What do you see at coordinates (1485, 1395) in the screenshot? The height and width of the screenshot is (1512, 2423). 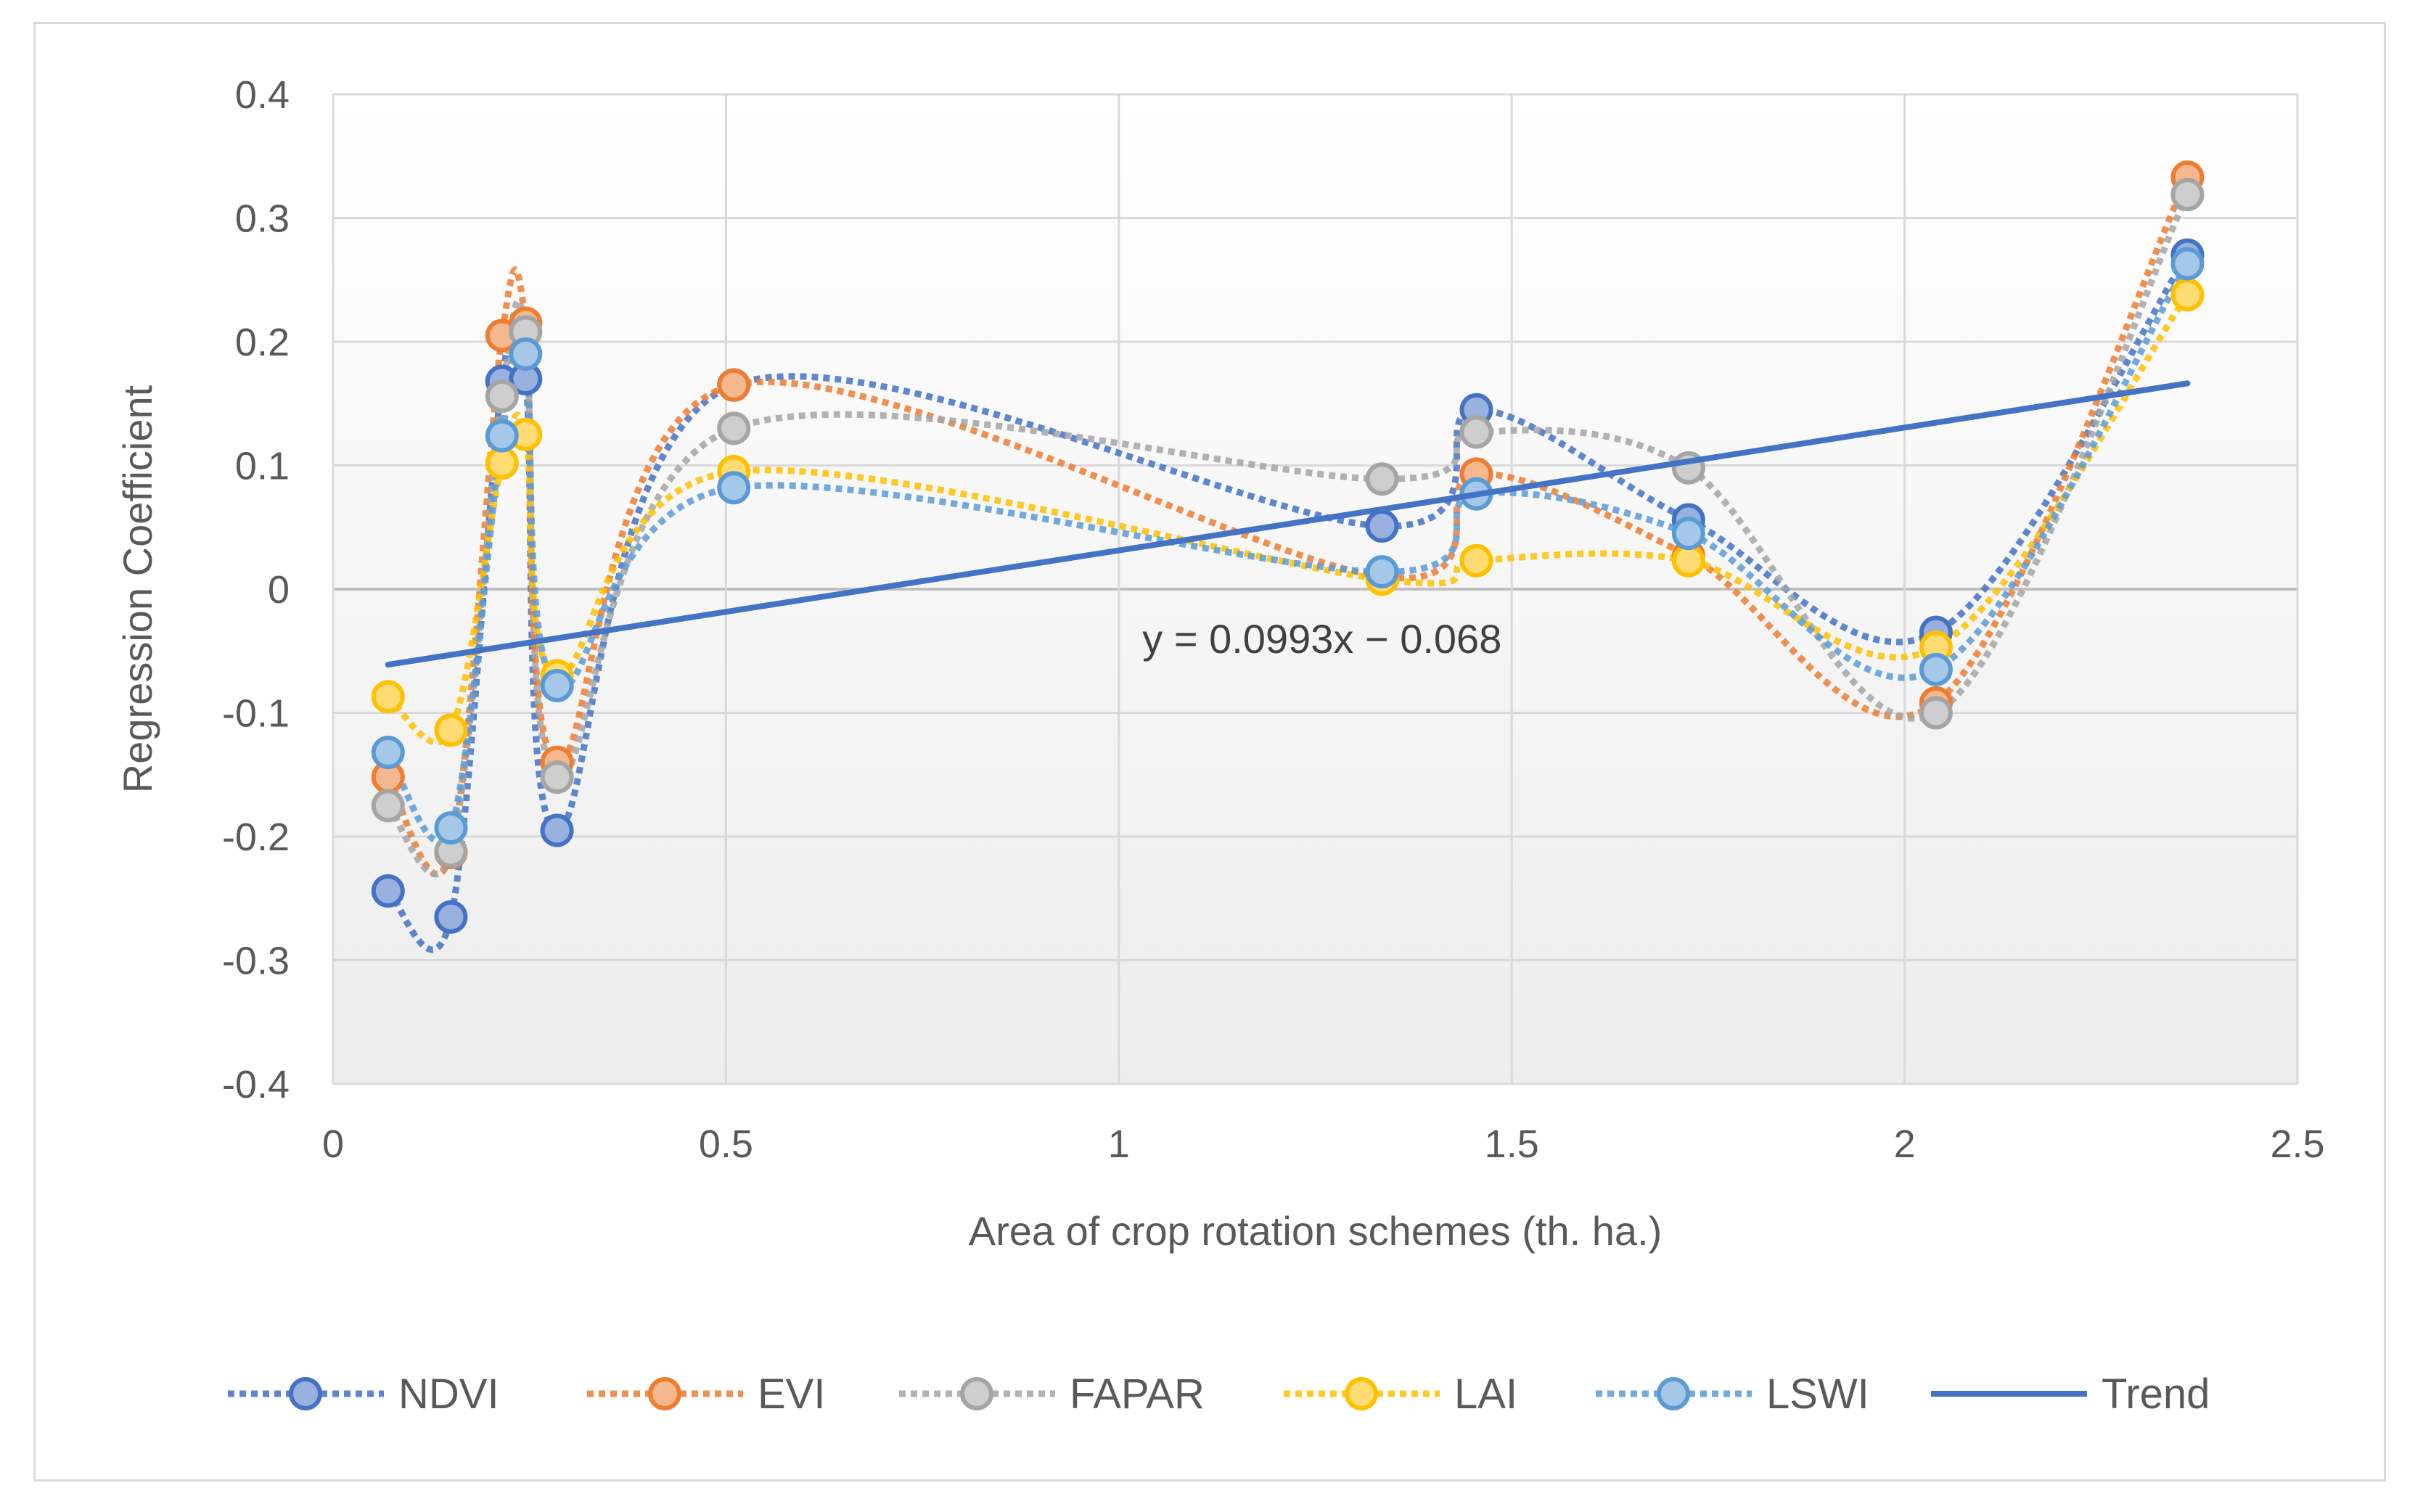 I see `legend-label: LAI` at bounding box center [1485, 1395].